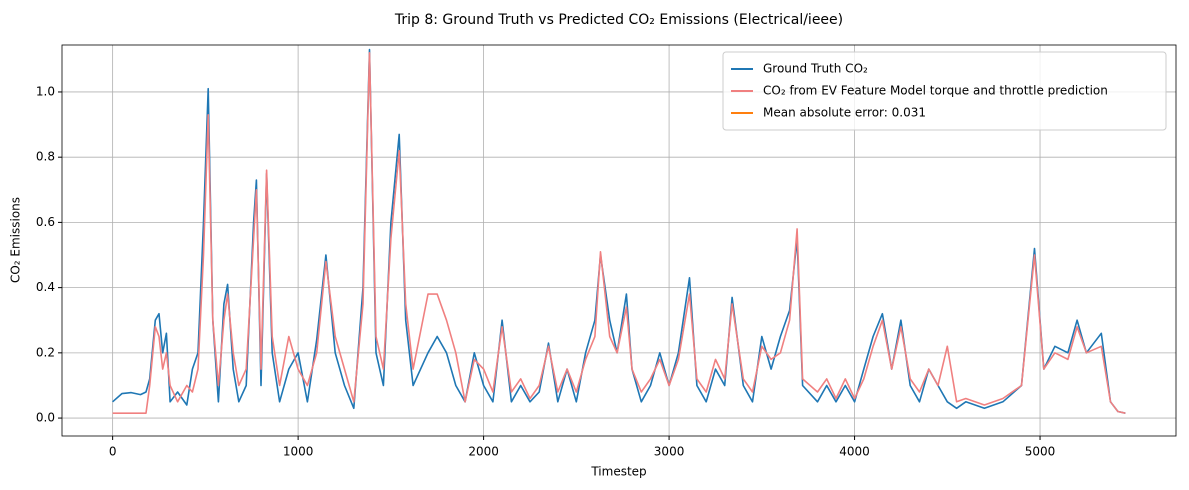 This screenshot has width=1189, height=490. I want to click on x-tick-label: 5000, so click(1040, 452).